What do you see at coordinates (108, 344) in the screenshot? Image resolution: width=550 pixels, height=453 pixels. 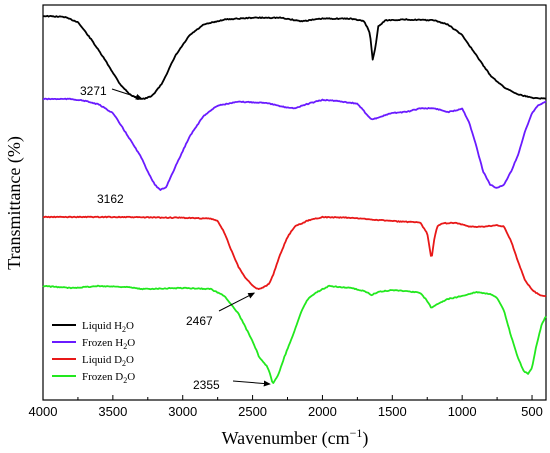 I see `legend-entry-1: Frozen H2O` at bounding box center [108, 344].